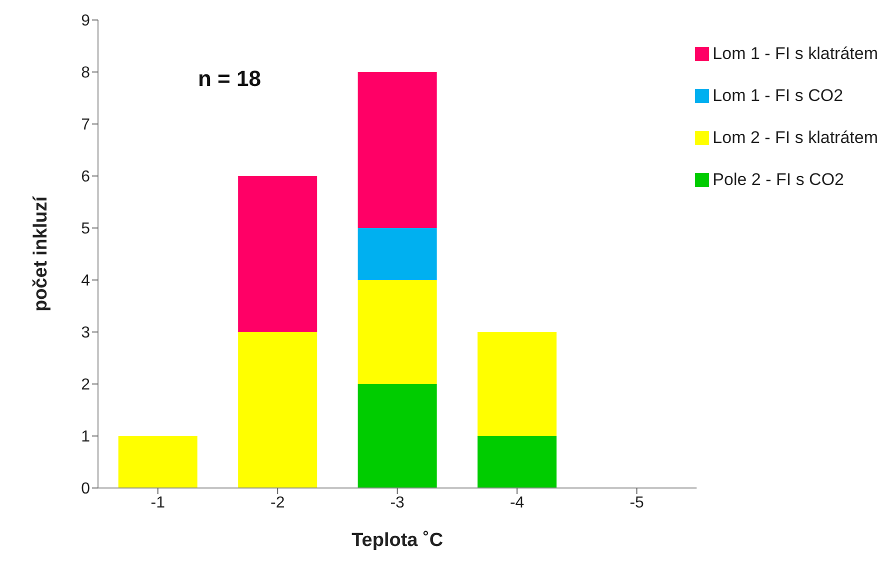 The height and width of the screenshot is (572, 888). What do you see at coordinates (158, 503) in the screenshot?
I see `x-tick-label: -1` at bounding box center [158, 503].